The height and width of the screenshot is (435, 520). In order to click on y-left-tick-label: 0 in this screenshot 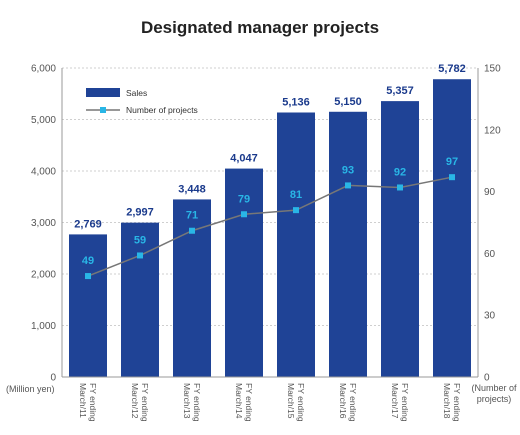, I will do `click(53, 378)`.